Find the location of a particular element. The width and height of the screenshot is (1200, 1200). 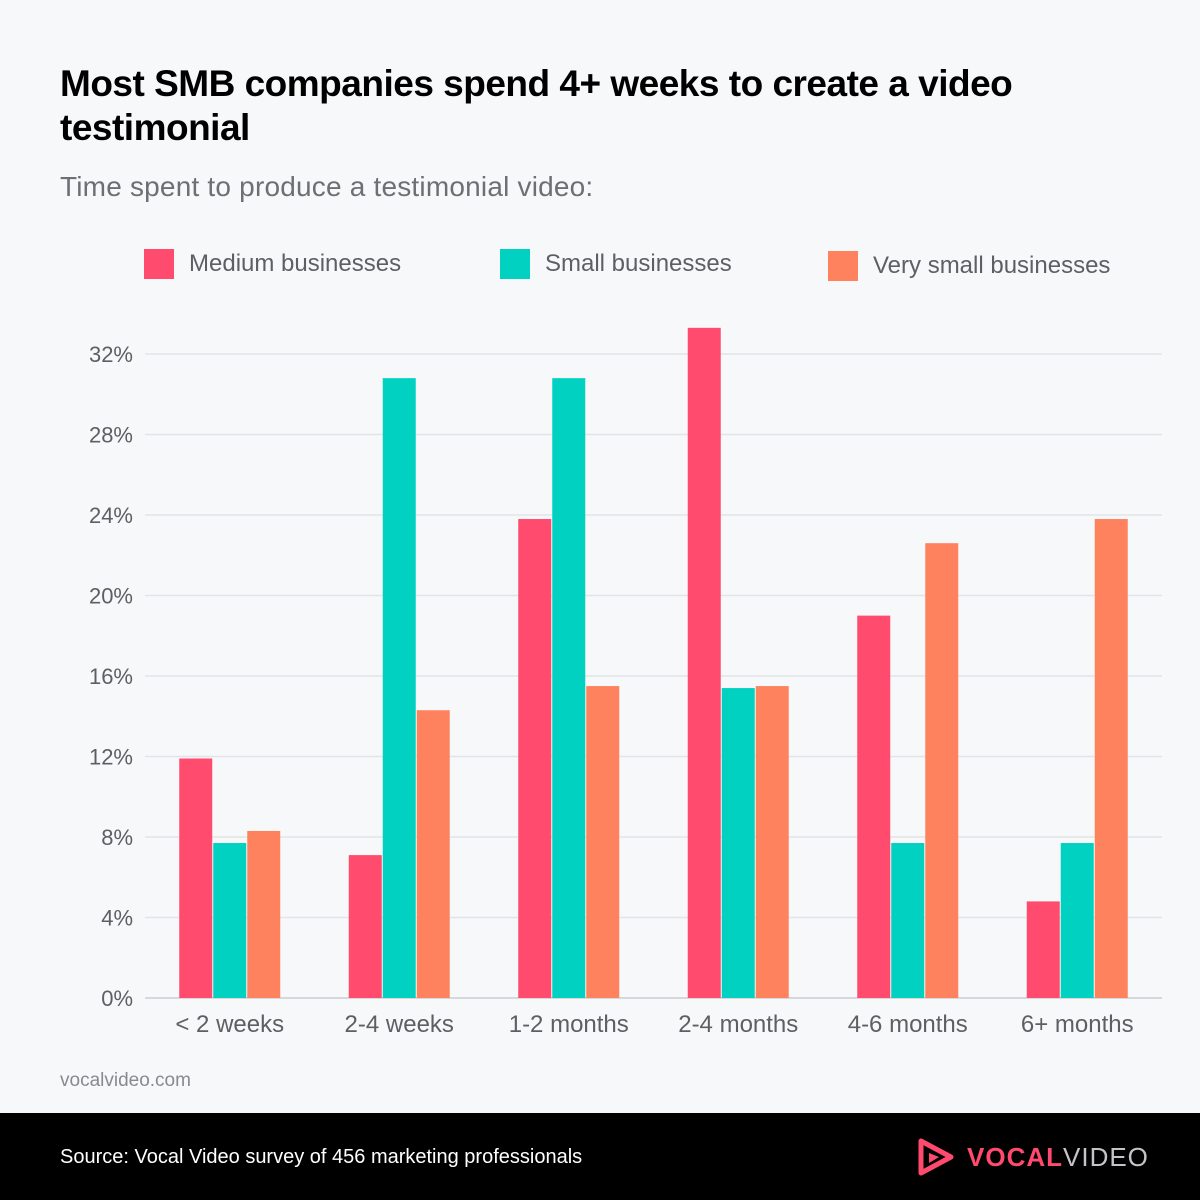

x-tick-label: < 2 weeks is located at coordinates (229, 1024).